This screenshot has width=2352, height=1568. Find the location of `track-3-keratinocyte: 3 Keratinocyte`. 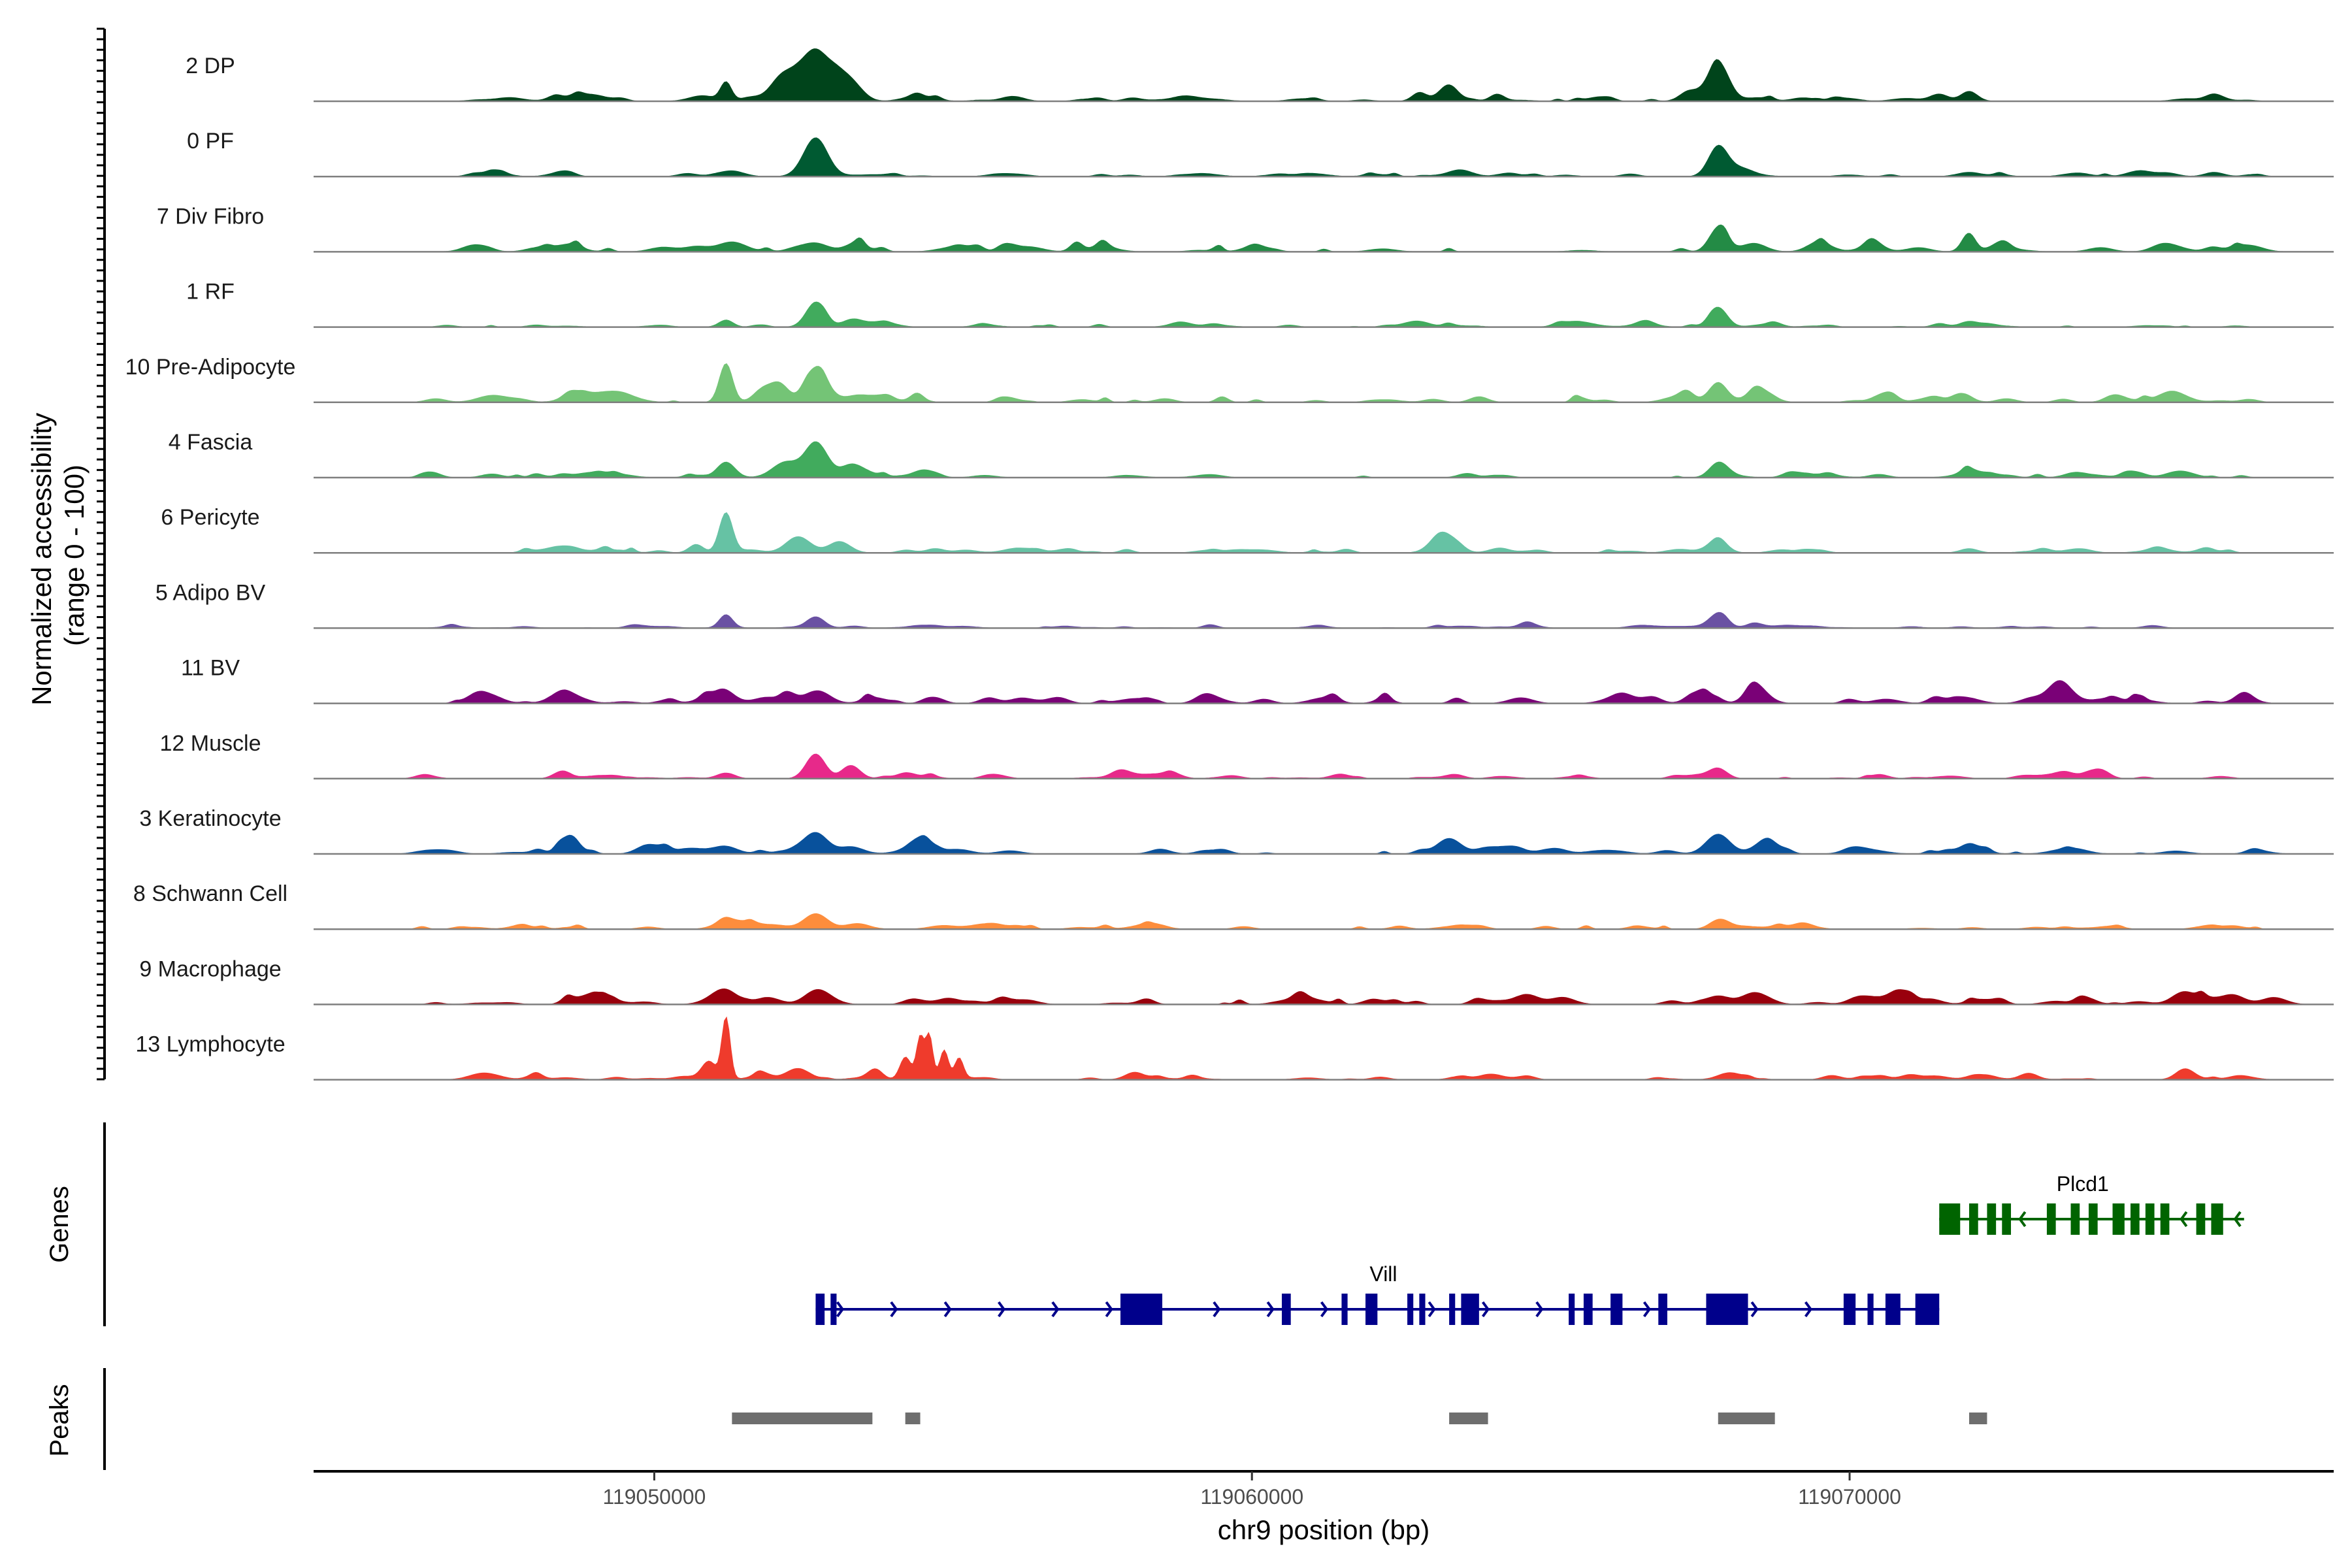

track-3-keratinocyte: 3 Keratinocyte is located at coordinates (1236, 830).